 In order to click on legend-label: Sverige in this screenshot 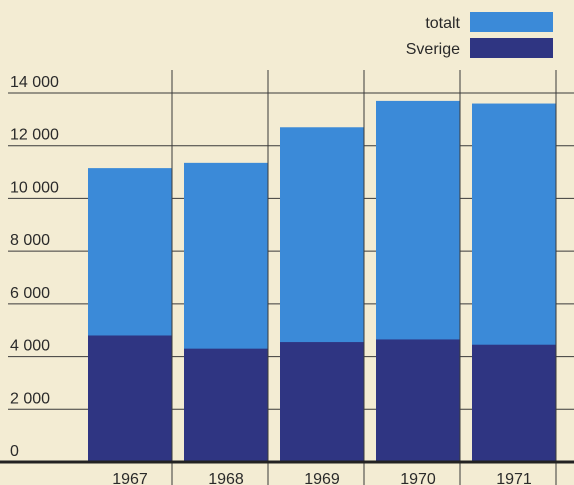, I will do `click(433, 49)`.